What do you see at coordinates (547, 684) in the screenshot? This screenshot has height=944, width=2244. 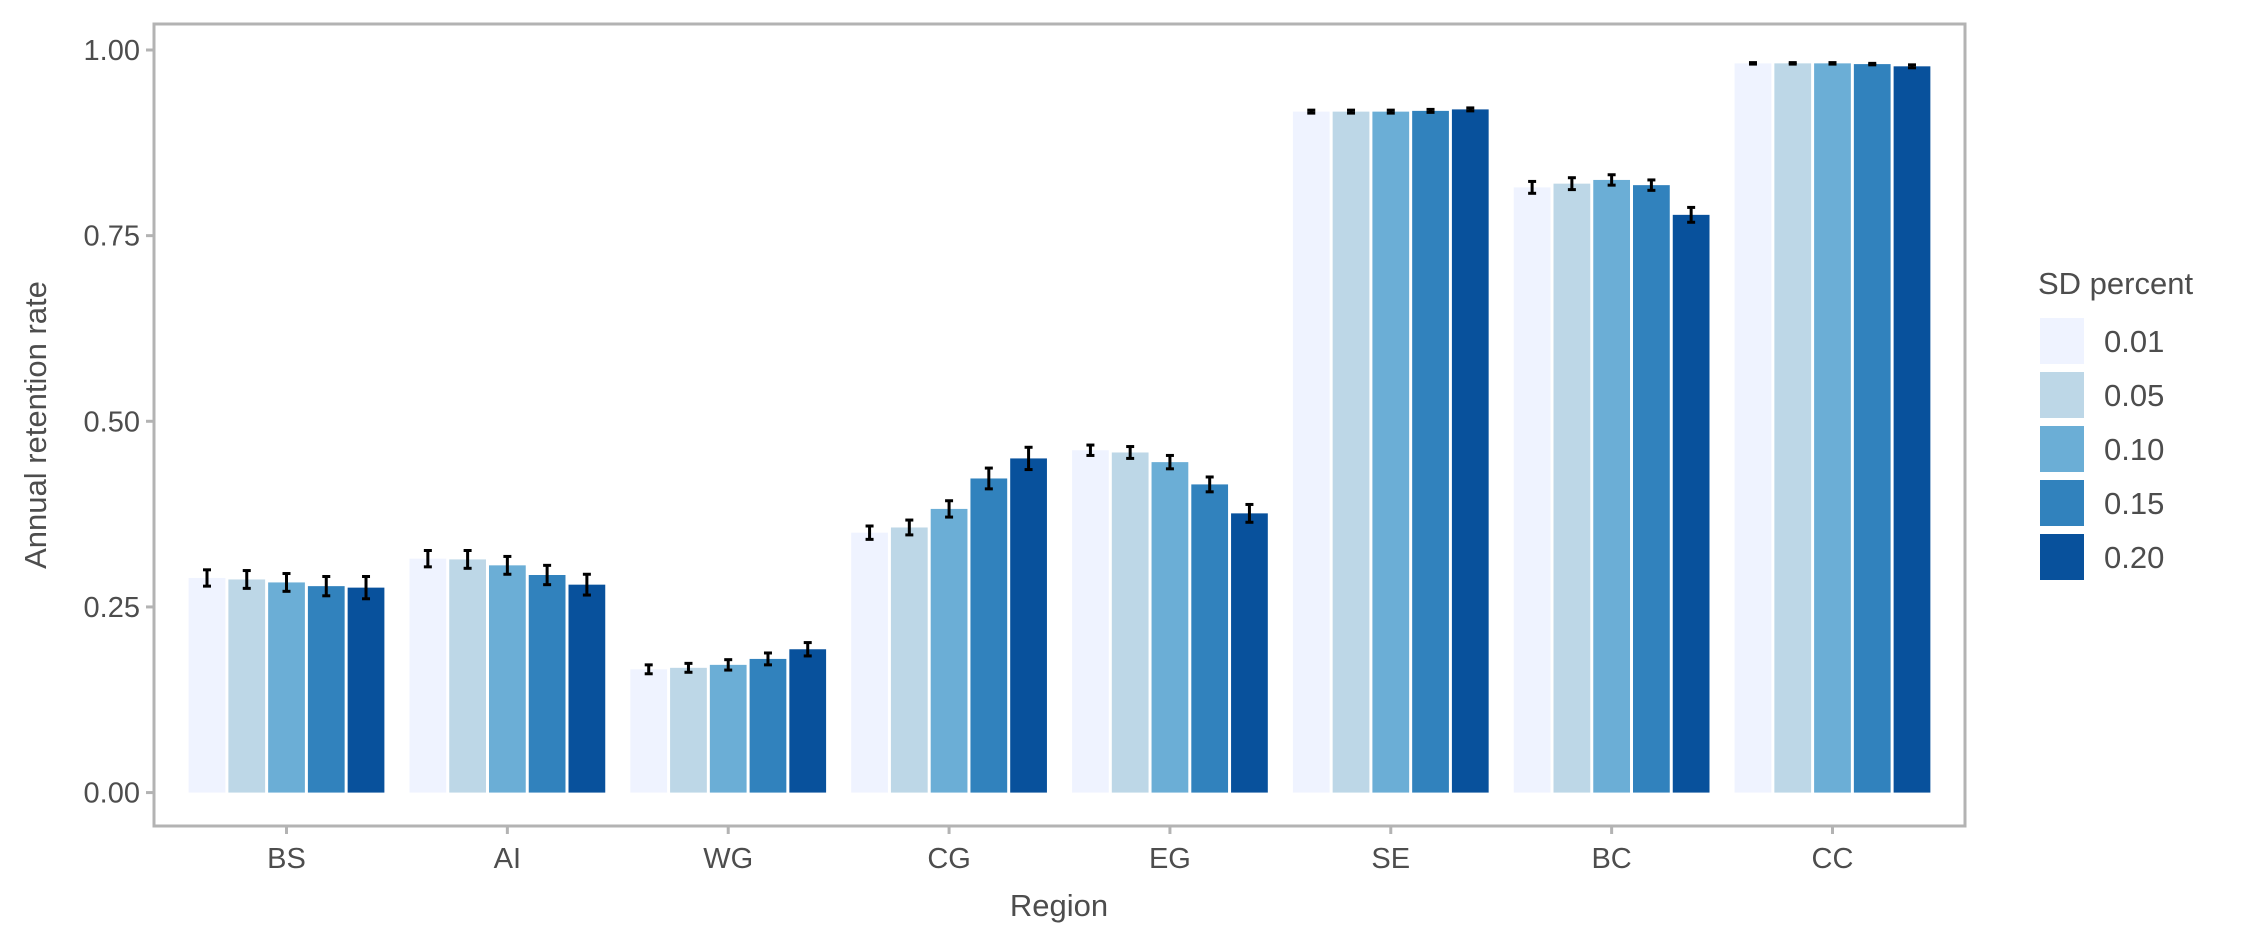 I see `bar-ai-0.15` at bounding box center [547, 684].